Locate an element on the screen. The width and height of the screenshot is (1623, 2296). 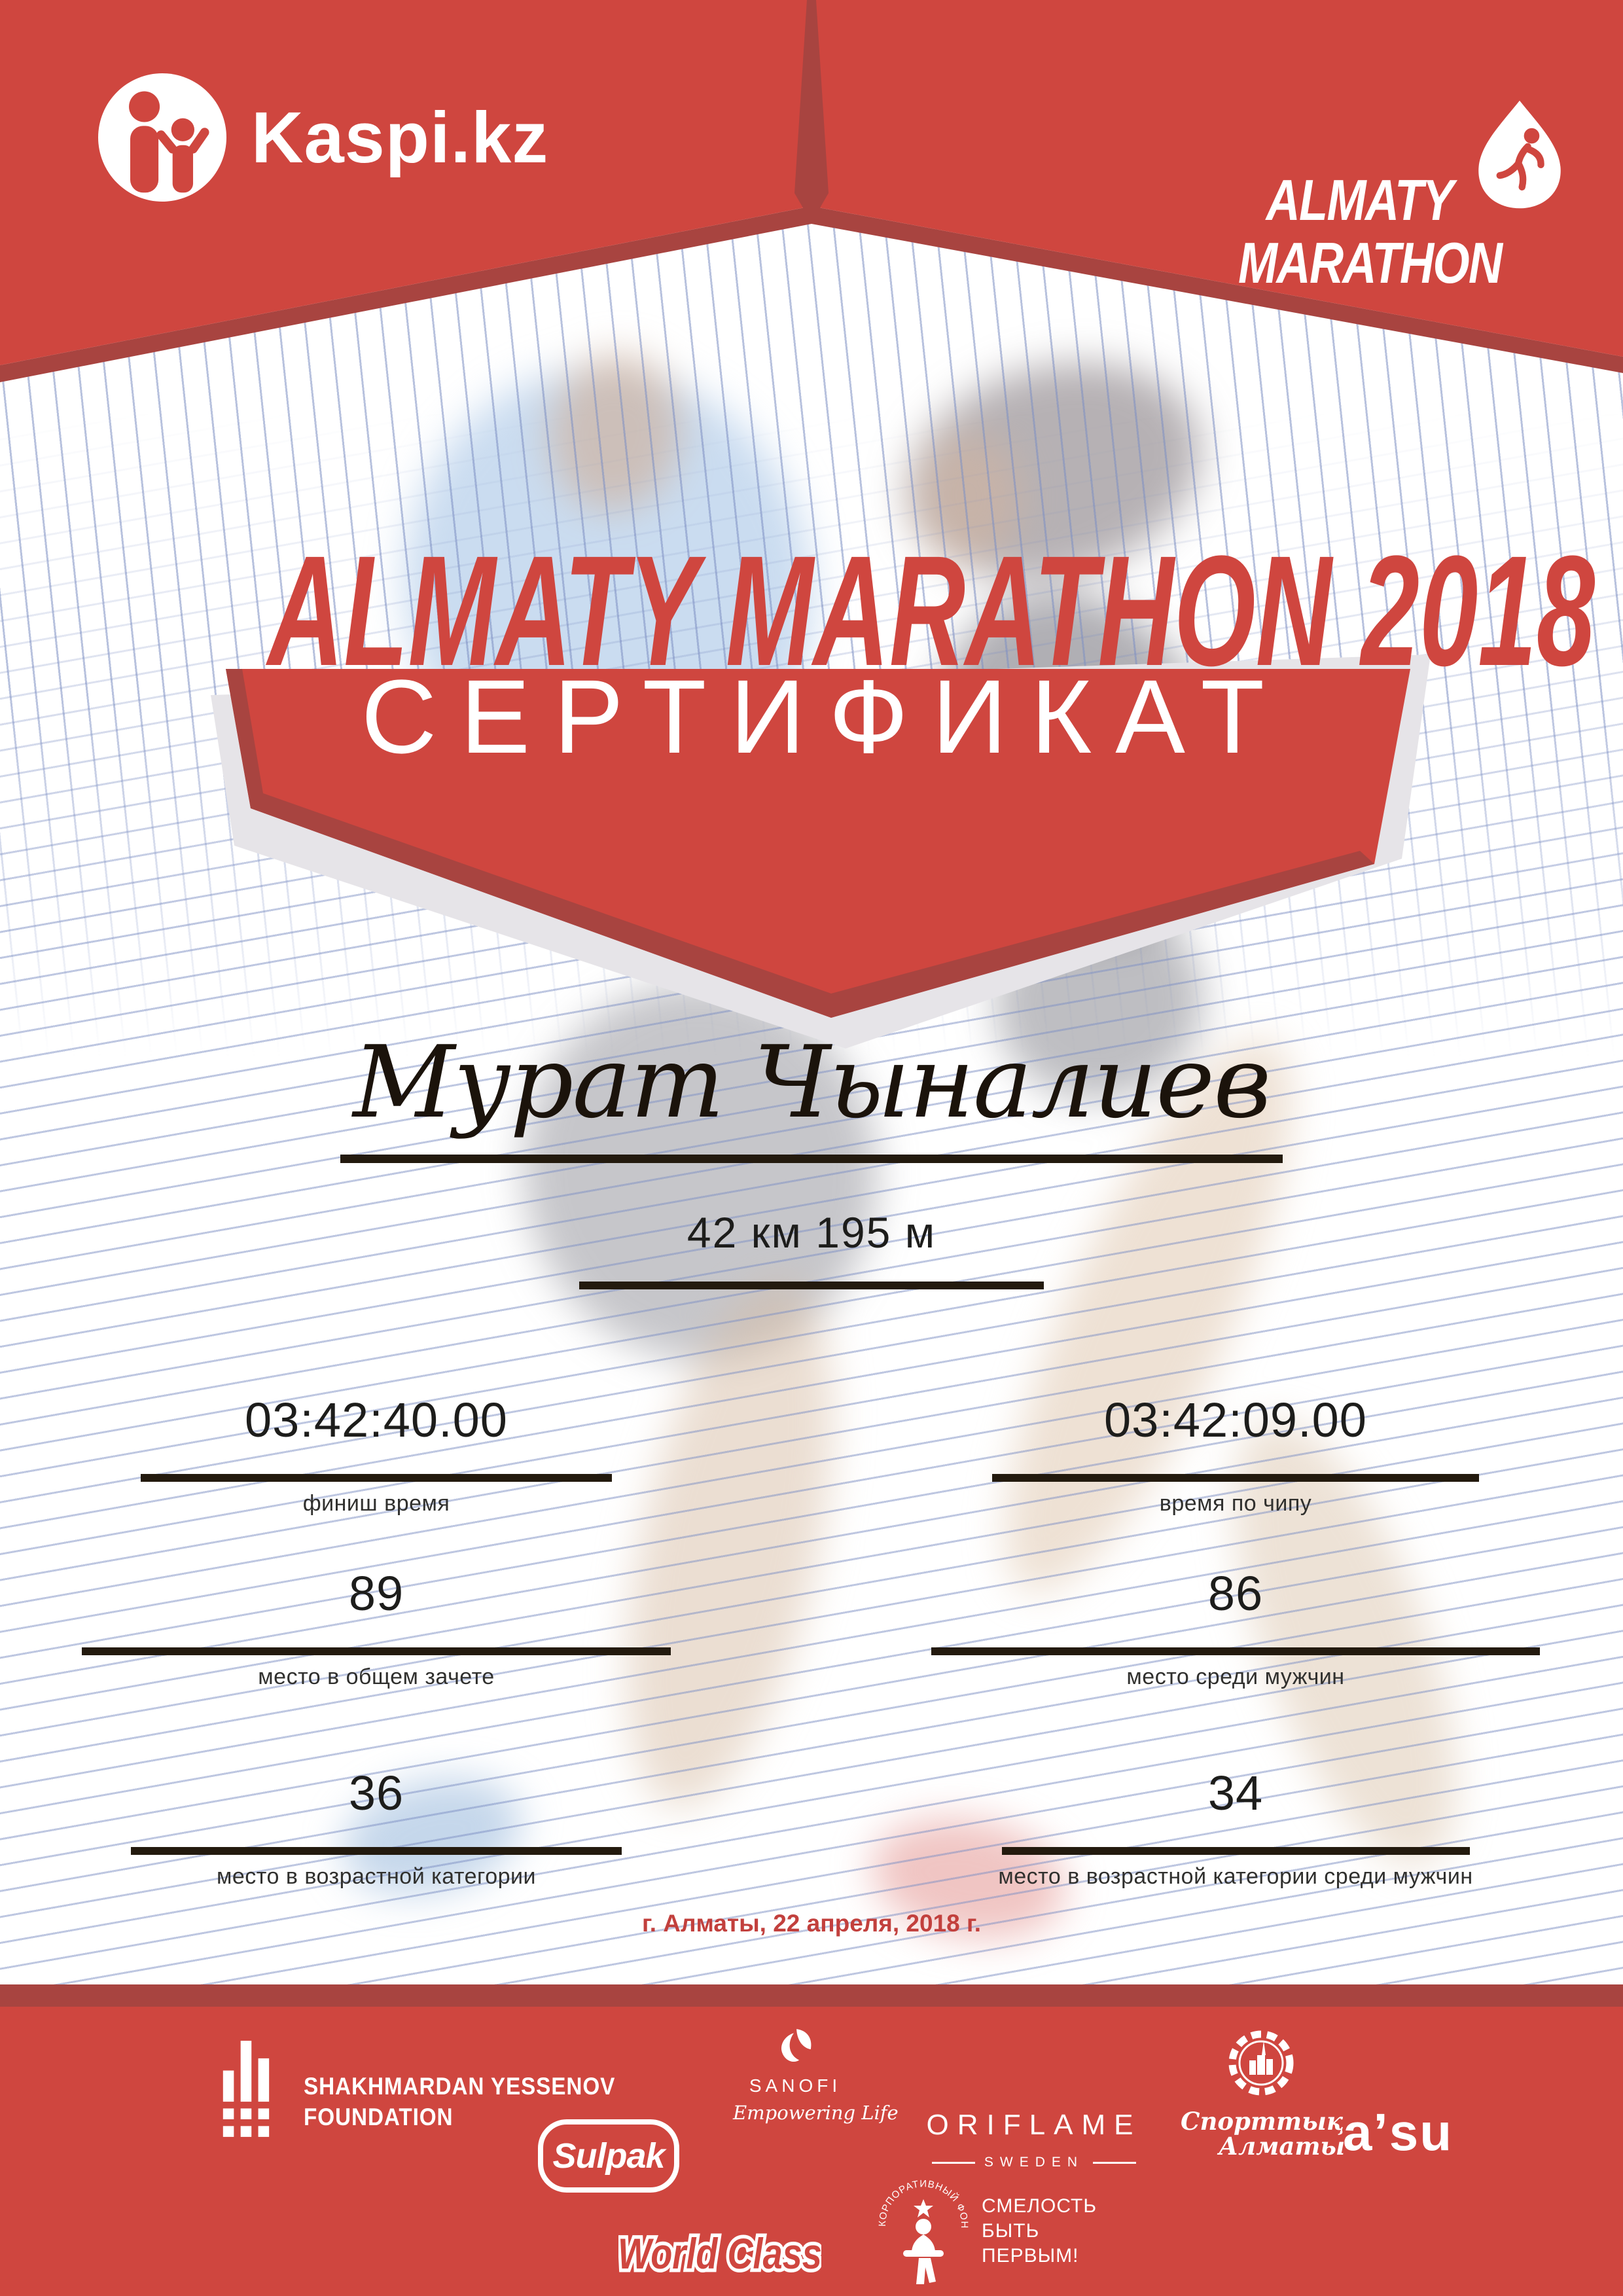
kaspi-icon is located at coordinates (162, 137).